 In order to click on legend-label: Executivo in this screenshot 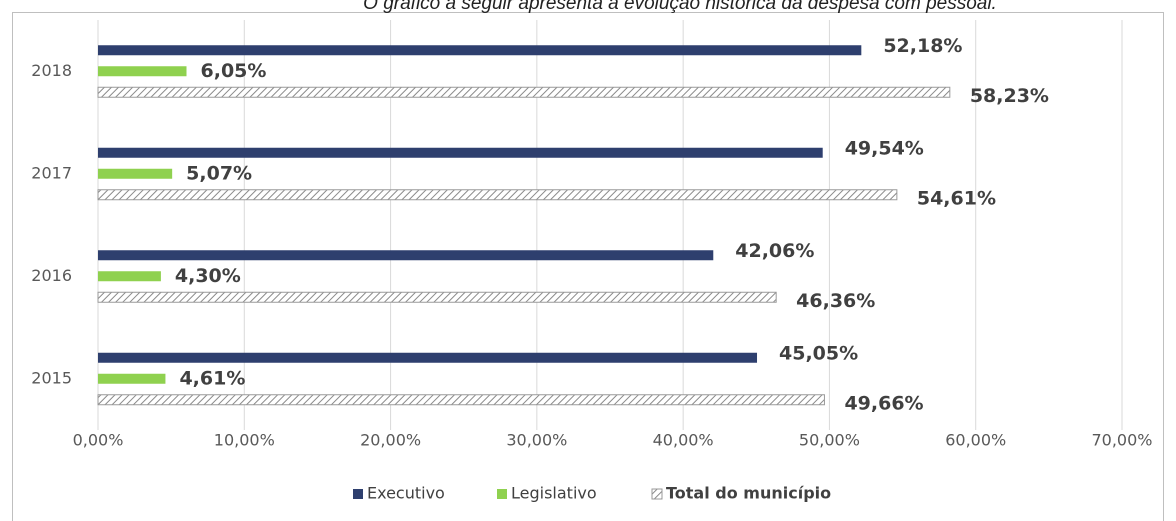, I will do `click(406, 493)`.